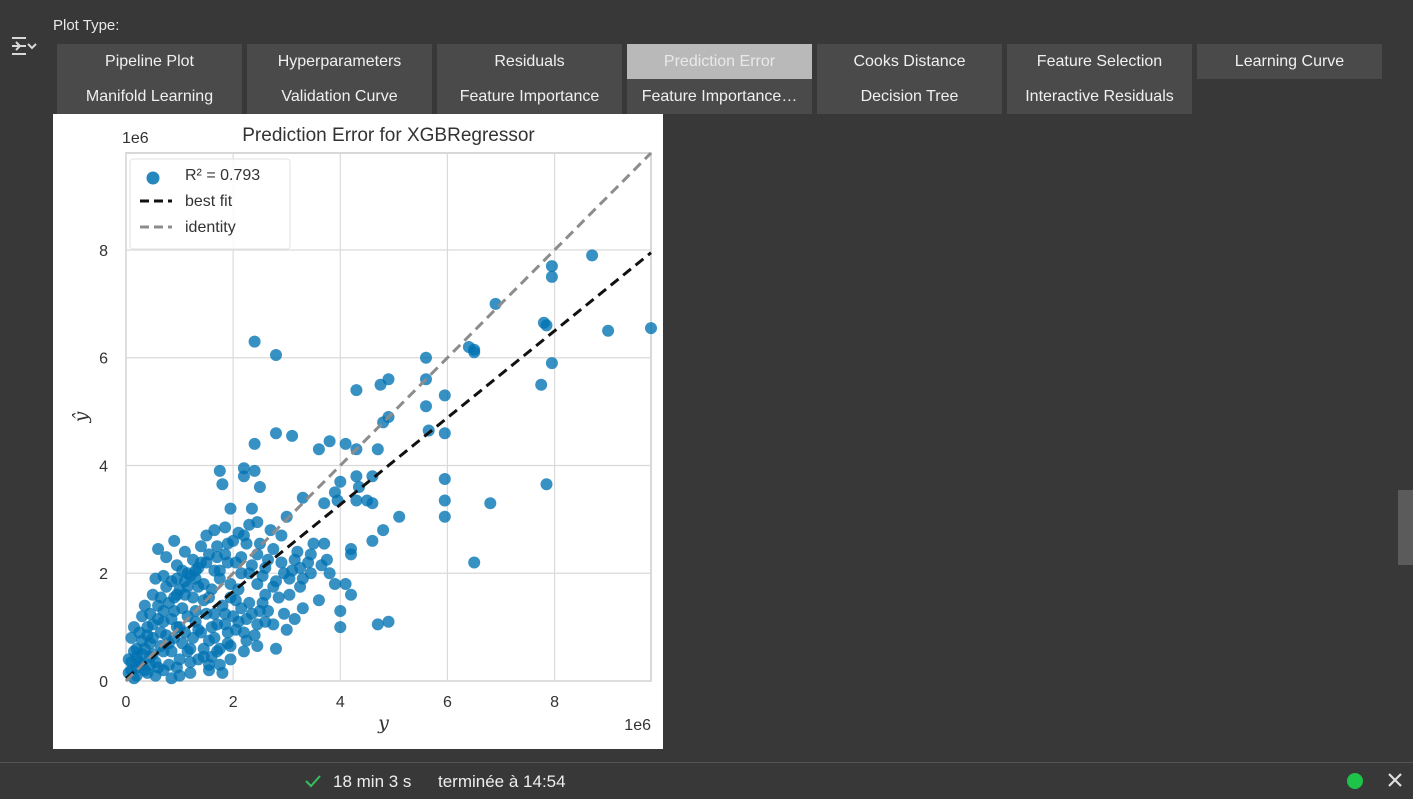  I want to click on elapsed-time: 18 min 3 s, so click(372, 781).